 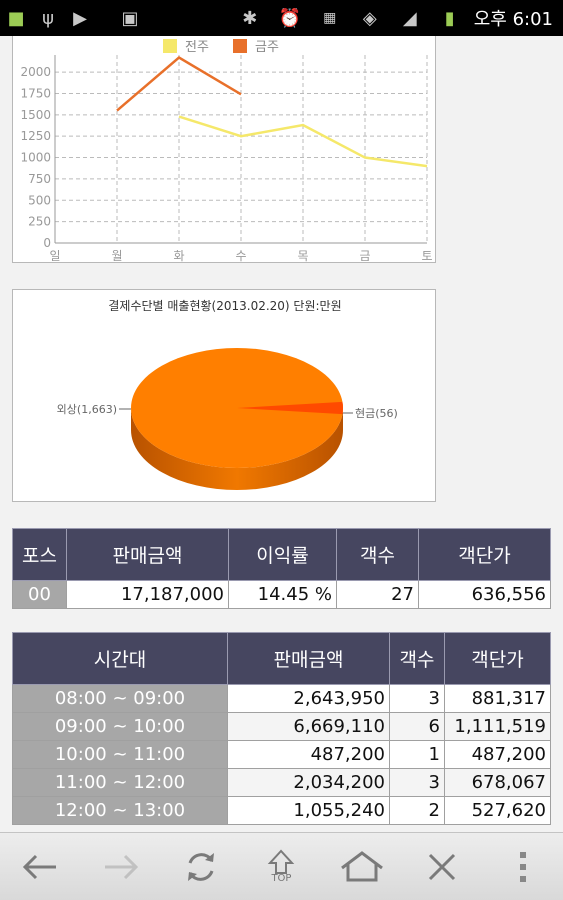 I want to click on table-row: 09:00 ~ 10:00 6,669,110 6 1,111,519, so click(x=281, y=726).